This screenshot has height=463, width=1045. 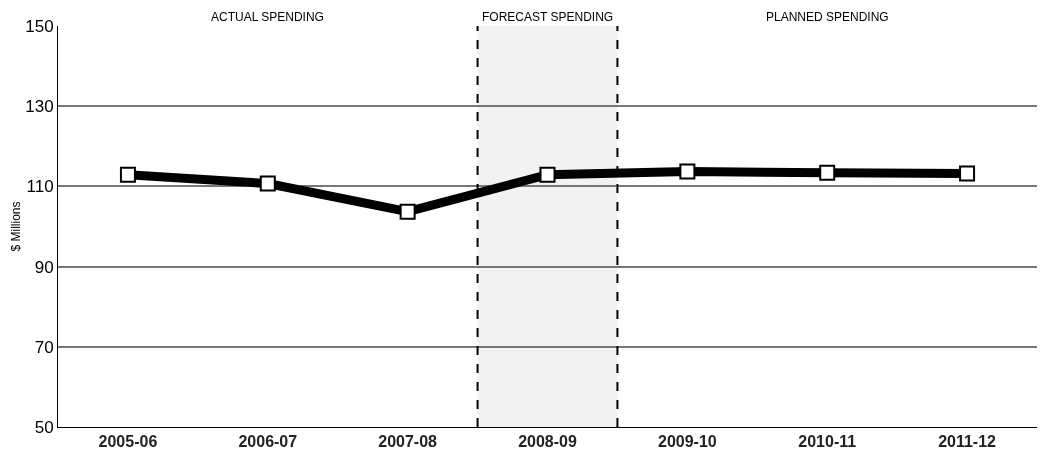 I want to click on y-axis-title: $ Millions, so click(x=15, y=226).